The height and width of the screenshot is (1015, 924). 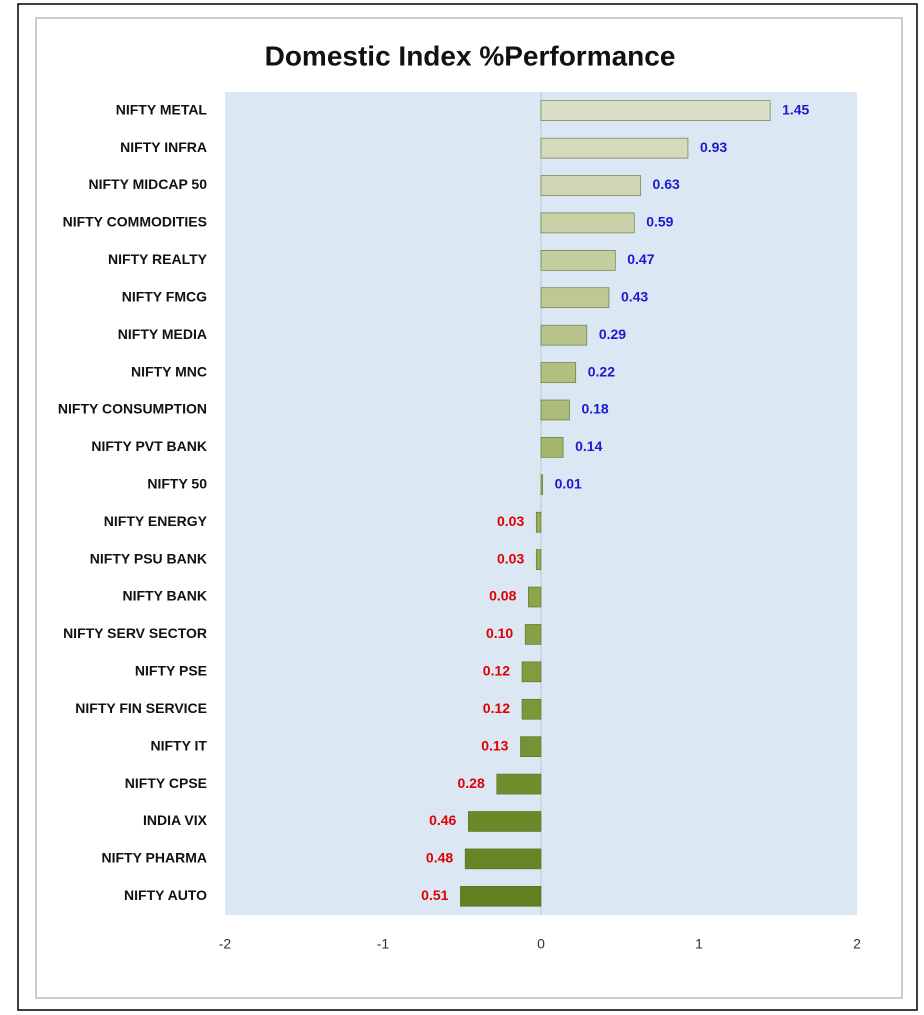 I want to click on y-tick-label: NIFTY METAL, so click(x=162, y=109).